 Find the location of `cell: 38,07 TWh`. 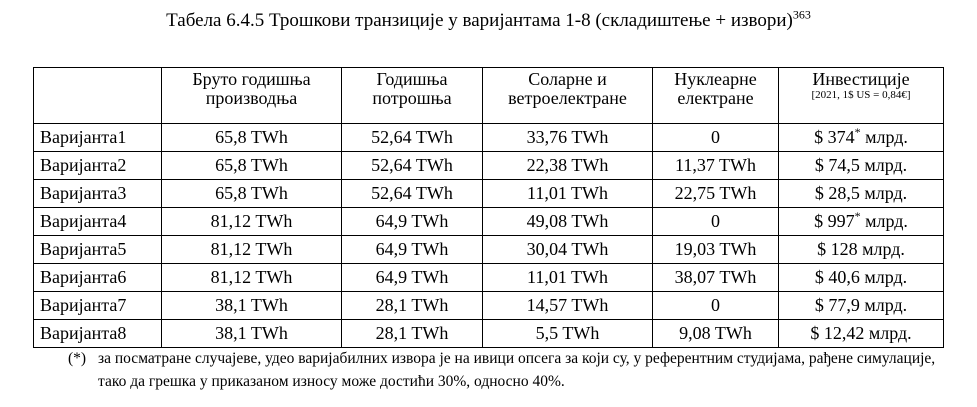

cell: 38,07 TWh is located at coordinates (715, 277).